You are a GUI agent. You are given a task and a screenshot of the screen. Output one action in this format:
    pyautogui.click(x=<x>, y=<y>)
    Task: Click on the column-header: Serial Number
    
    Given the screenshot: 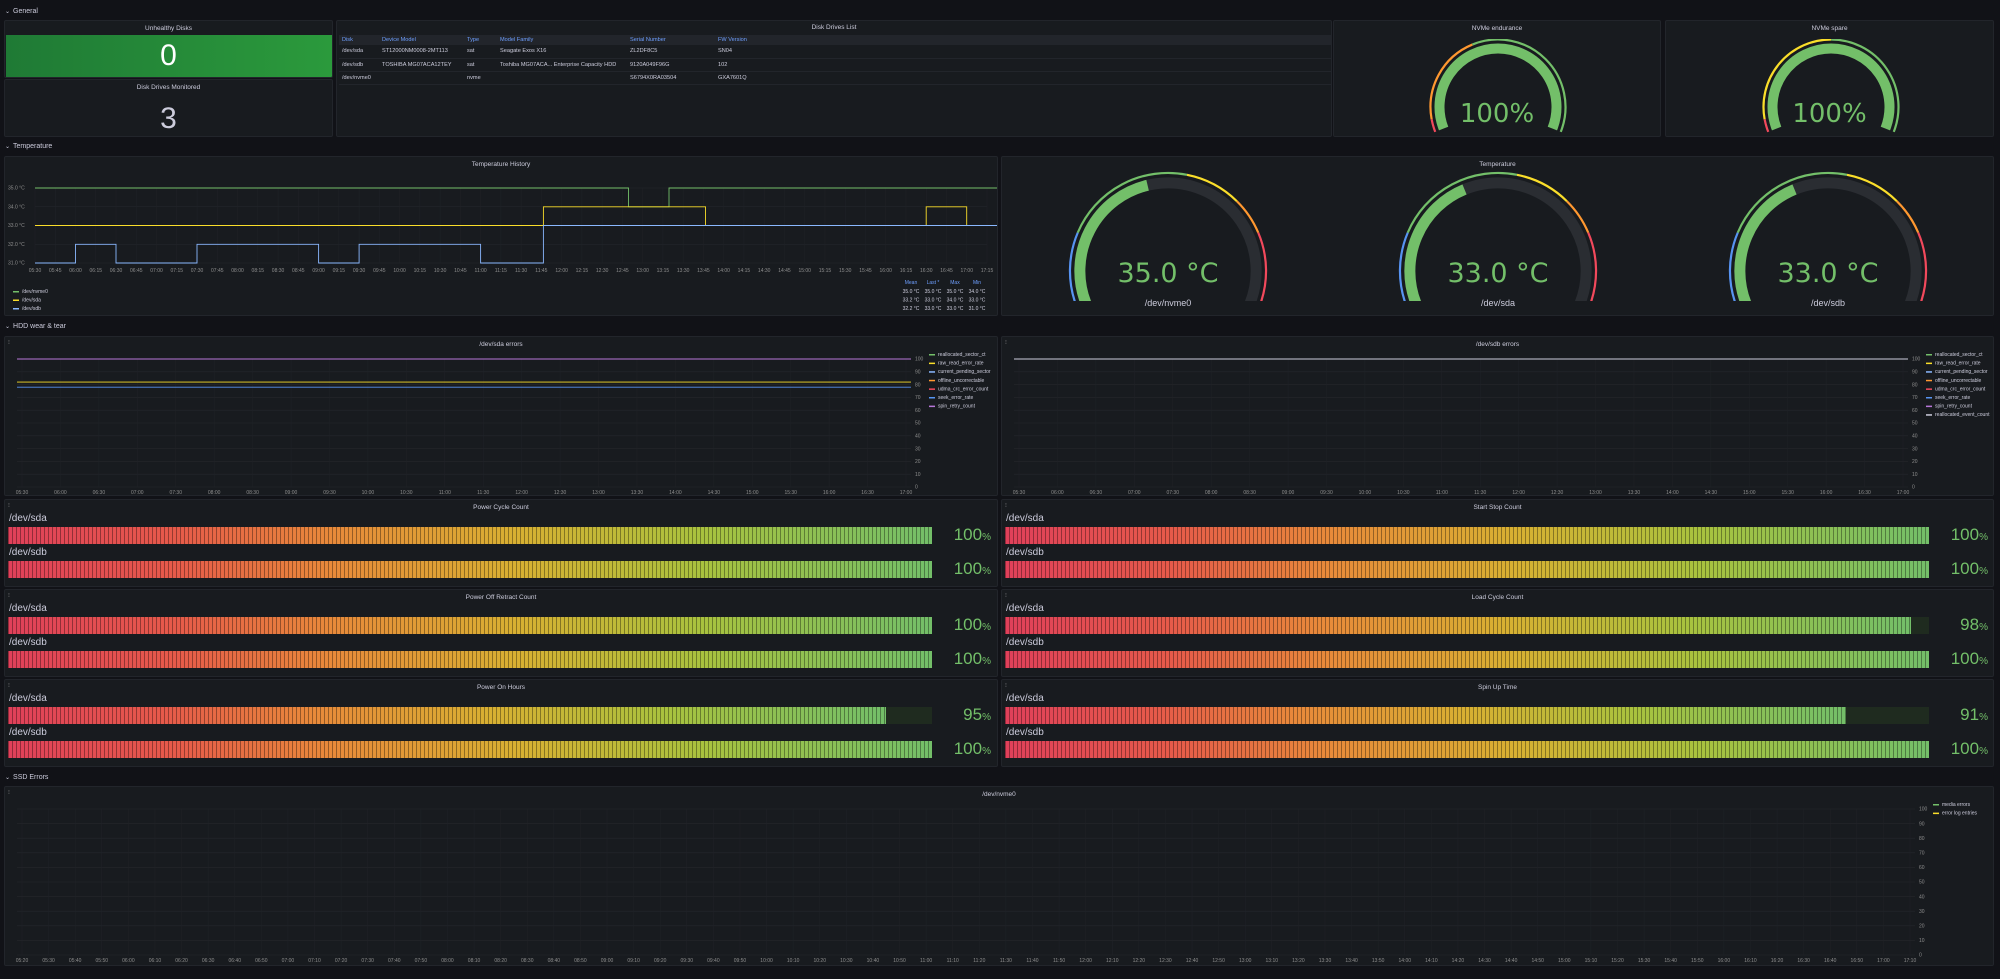 What is the action you would take?
    pyautogui.click(x=671, y=40)
    